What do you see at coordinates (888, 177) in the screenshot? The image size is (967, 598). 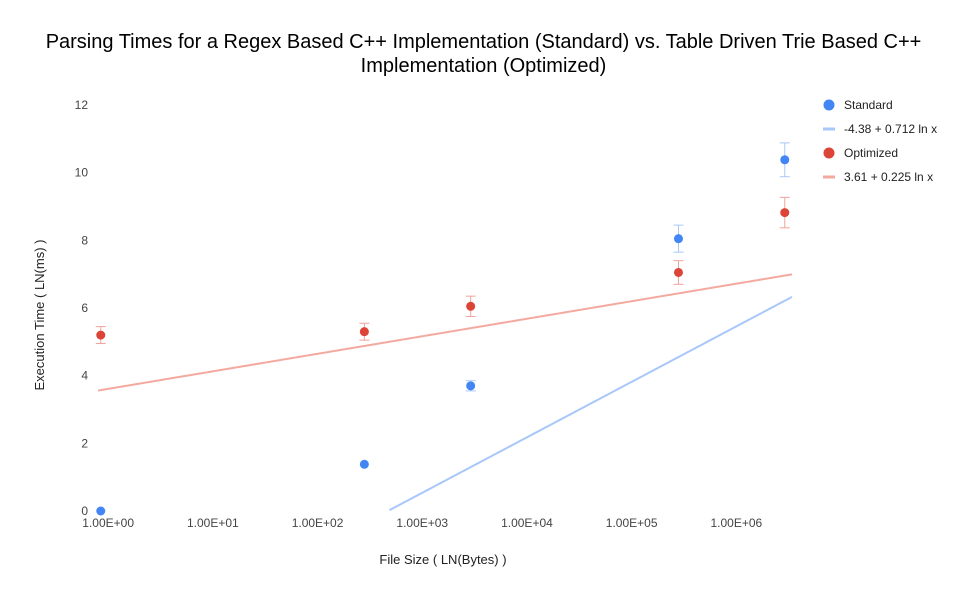 I see `legend-label: 3.61 + 0.225 ln x` at bounding box center [888, 177].